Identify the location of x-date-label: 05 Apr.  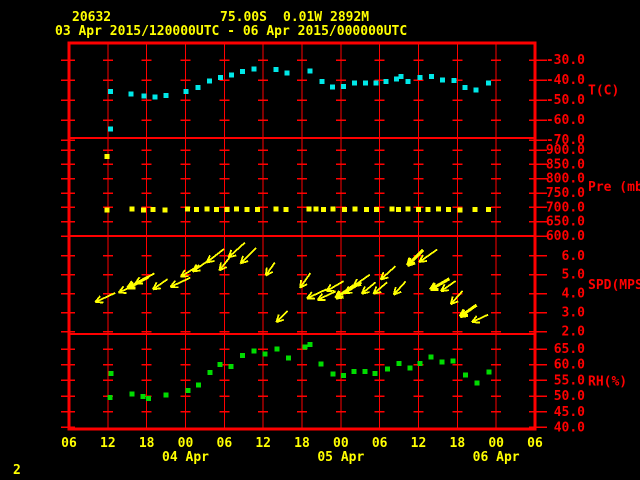
(340, 457).